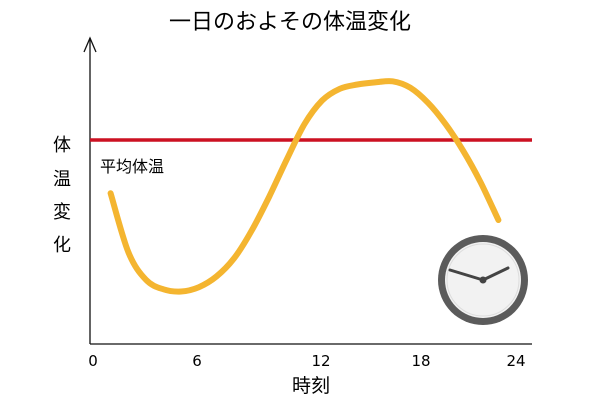 This screenshot has height=400, width=600. Describe the element at coordinates (62, 195) in the screenshot. I see `y-axis-label: 体 温 変 化` at that location.